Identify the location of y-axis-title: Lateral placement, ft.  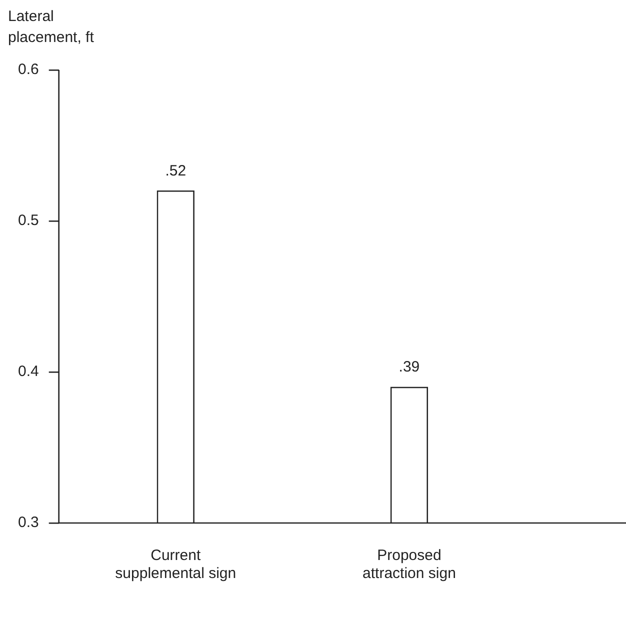
(51, 27).